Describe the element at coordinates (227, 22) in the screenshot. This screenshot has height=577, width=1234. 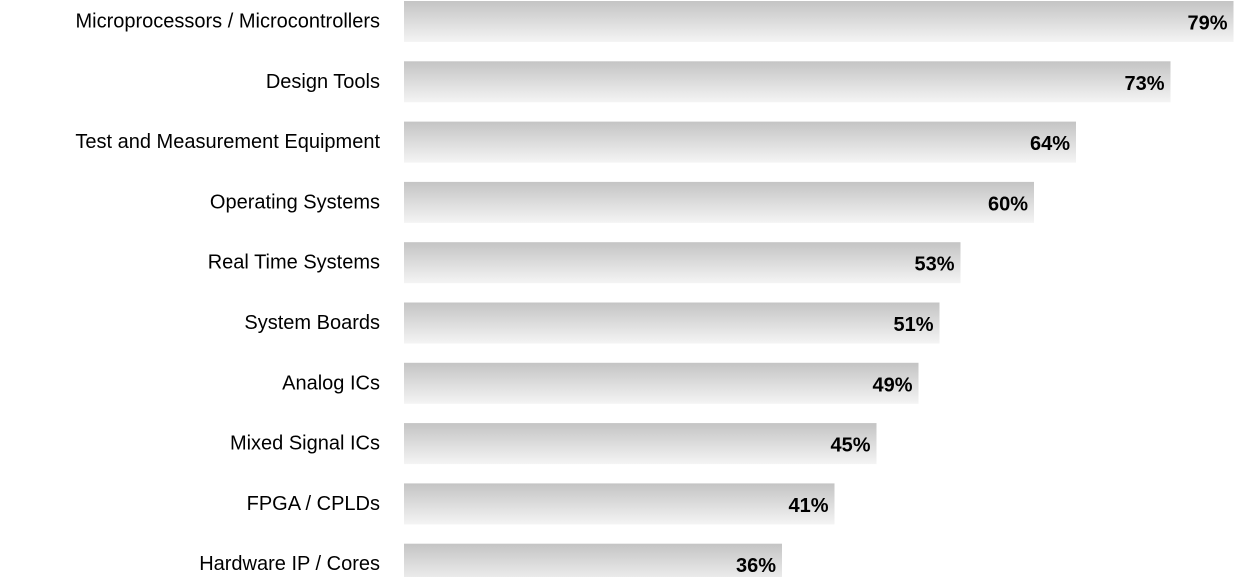
I see `category-label: Microprocessors / Microcontrollers` at that location.